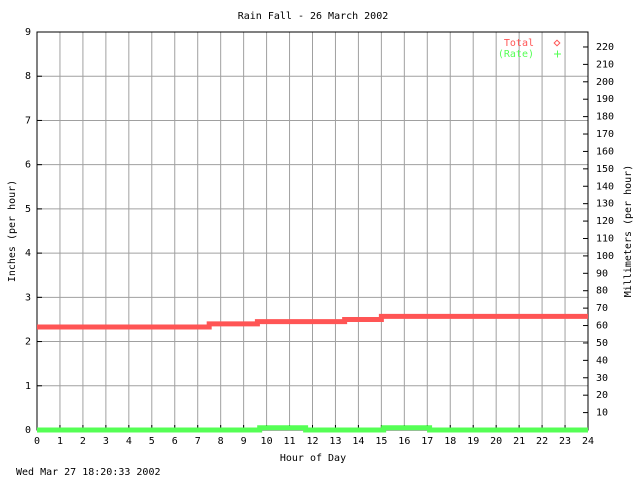  What do you see at coordinates (28, 120) in the screenshot?
I see `y-tick-label: 7` at bounding box center [28, 120].